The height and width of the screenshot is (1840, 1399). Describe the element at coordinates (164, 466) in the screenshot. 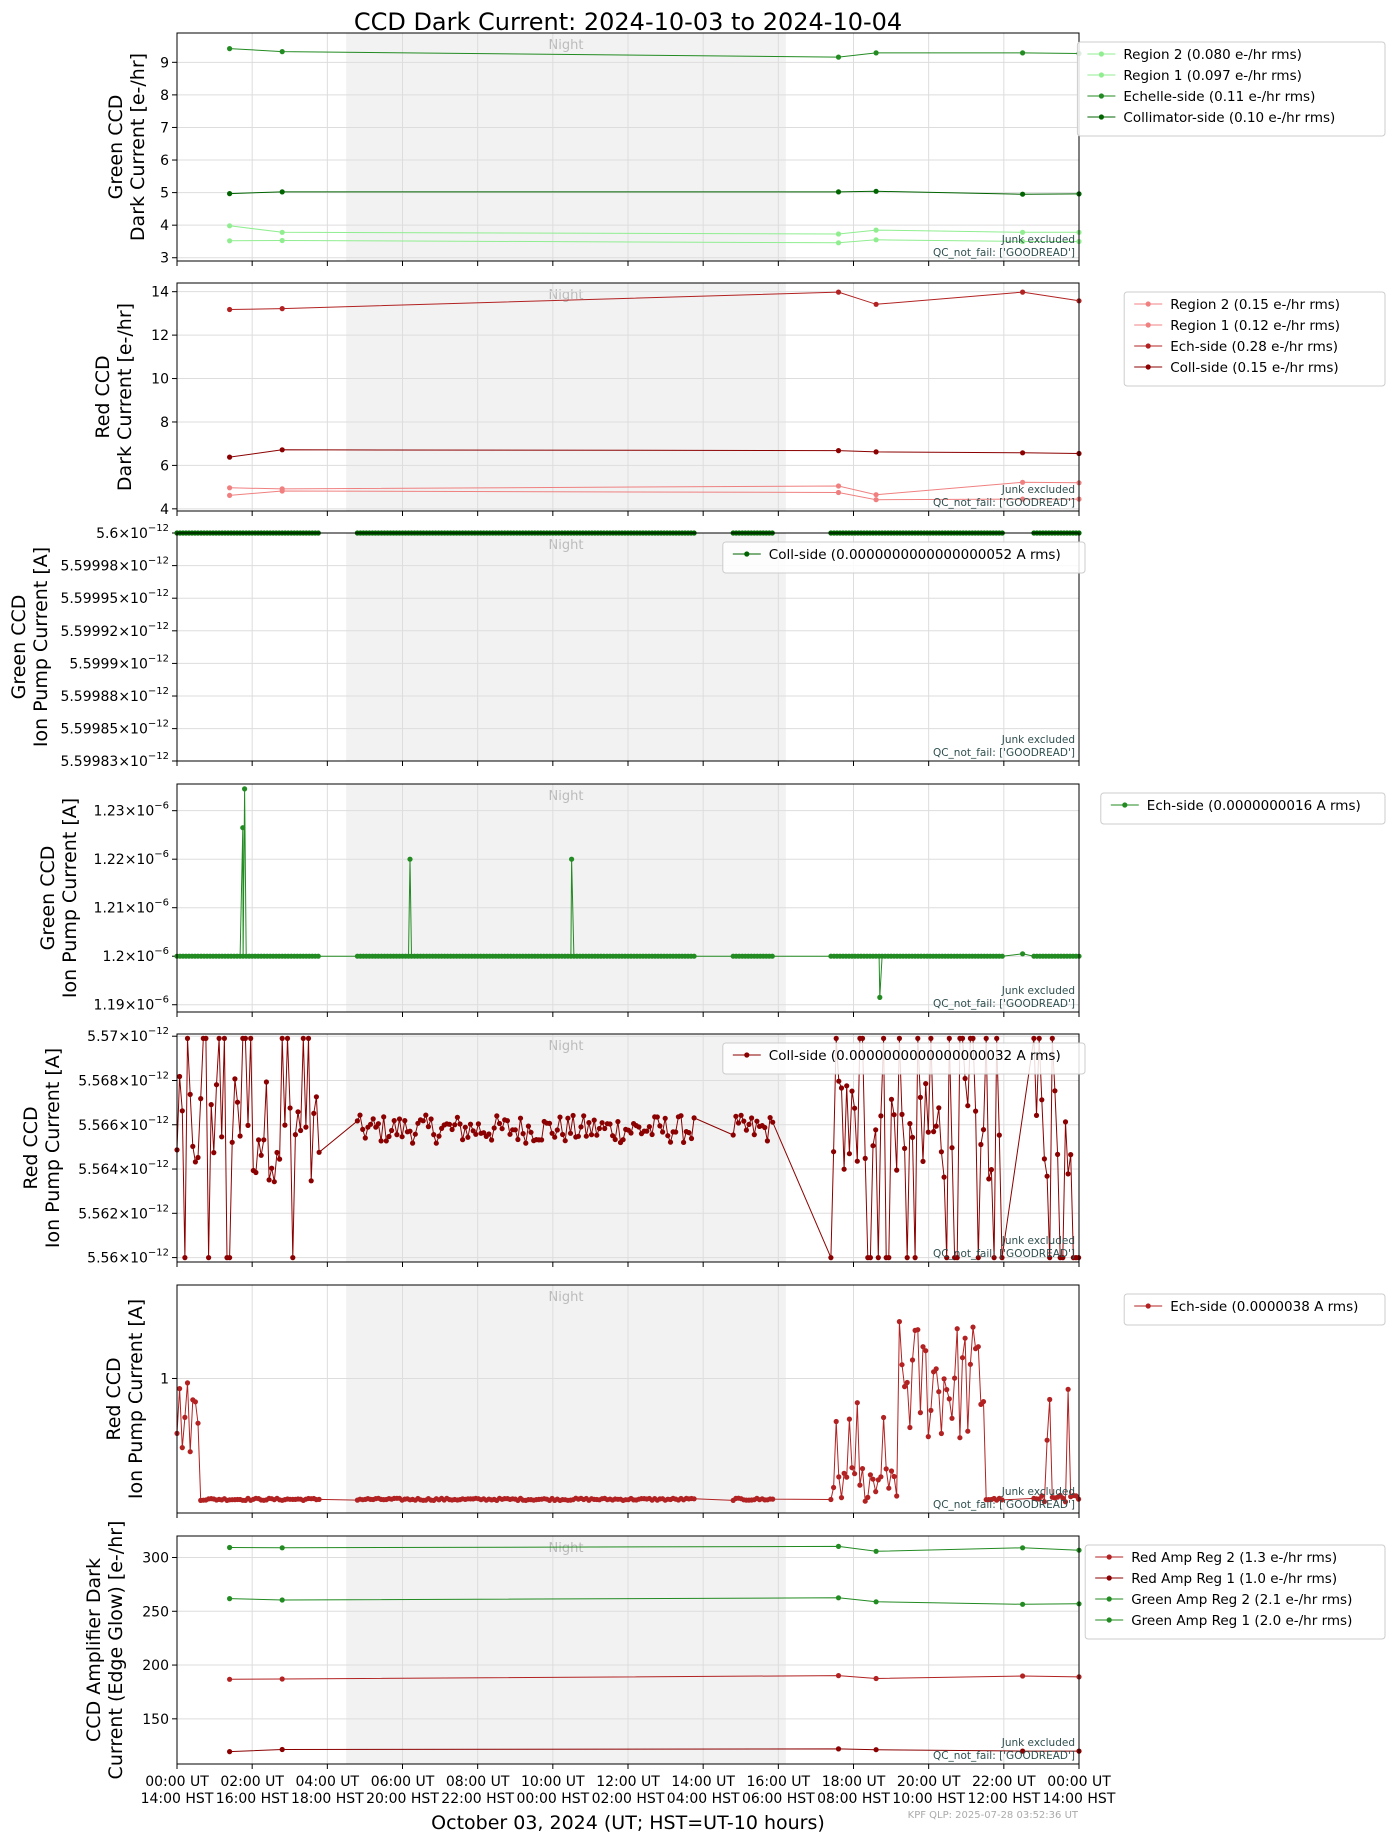

I see `y-tick-label: 6` at that location.